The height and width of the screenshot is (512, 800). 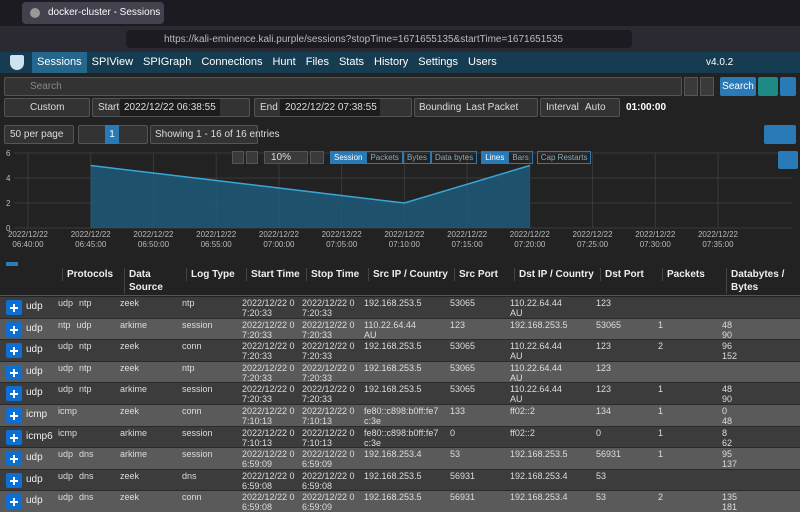 What do you see at coordinates (112, 134) in the screenshot?
I see `page-button: 1` at bounding box center [112, 134].